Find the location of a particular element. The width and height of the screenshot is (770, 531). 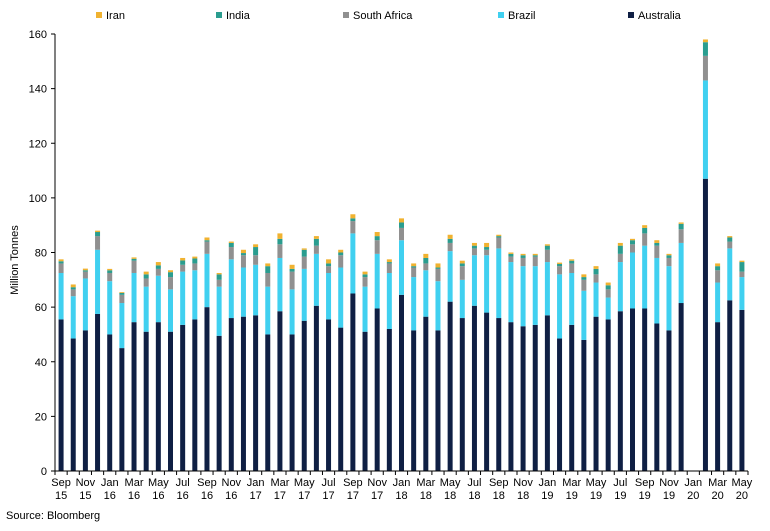

y-tick-label: 100 is located at coordinates (38, 199).